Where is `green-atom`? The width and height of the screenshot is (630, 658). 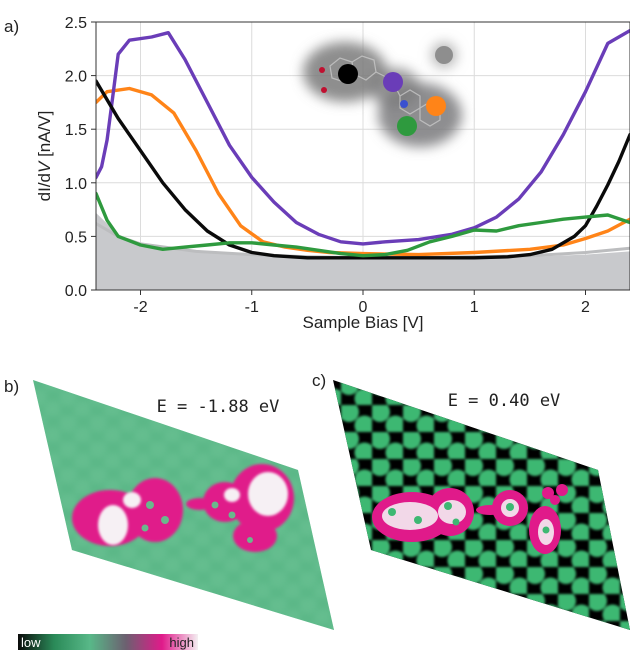 green-atom is located at coordinates (407, 126).